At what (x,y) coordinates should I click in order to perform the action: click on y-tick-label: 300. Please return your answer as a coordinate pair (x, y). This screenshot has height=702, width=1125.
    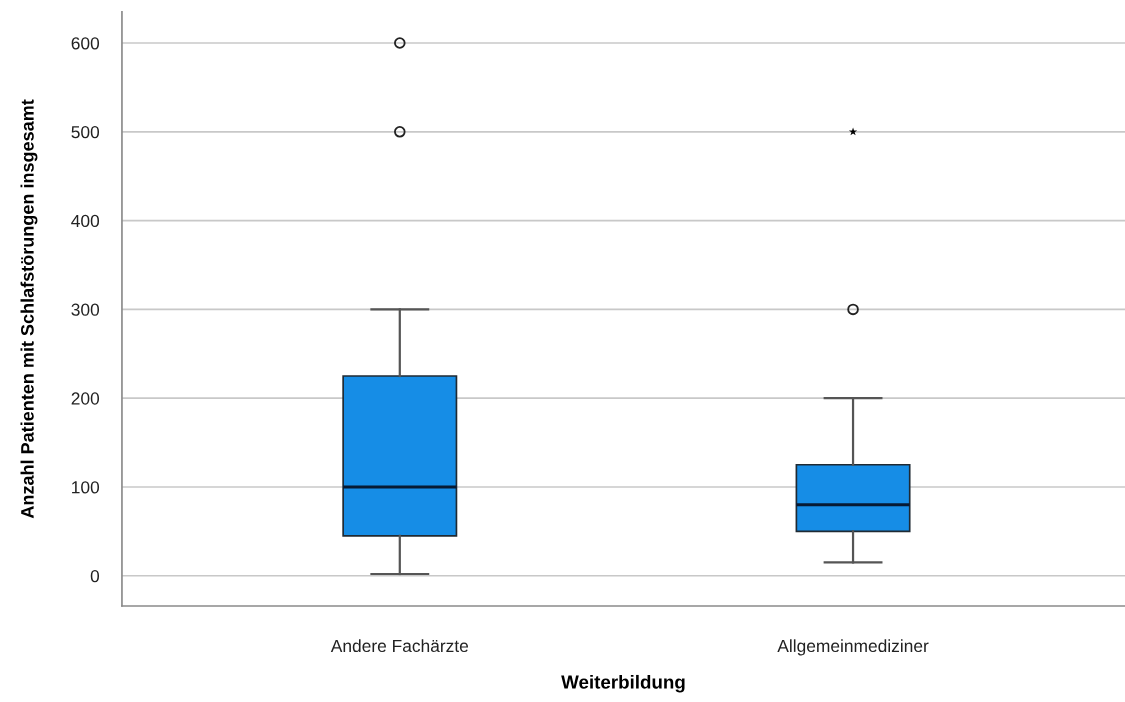
    Looking at the image, I should click on (85, 309).